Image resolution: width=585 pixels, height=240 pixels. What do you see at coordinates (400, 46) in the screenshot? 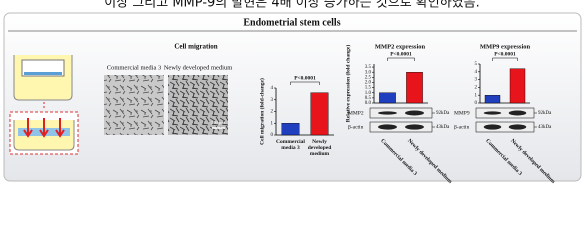
I see `chart-title: MMP2 expression` at bounding box center [400, 46].